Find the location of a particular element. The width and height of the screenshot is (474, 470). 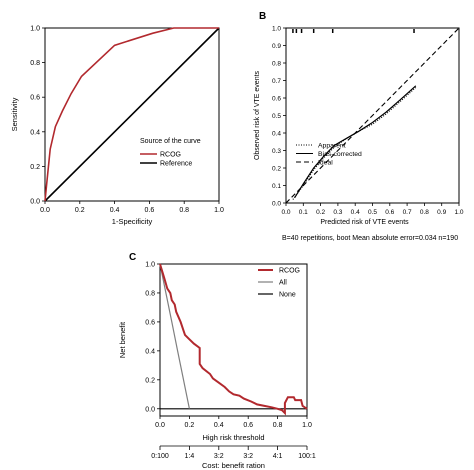

y-tick-label: 0.9 is located at coordinates (276, 46).